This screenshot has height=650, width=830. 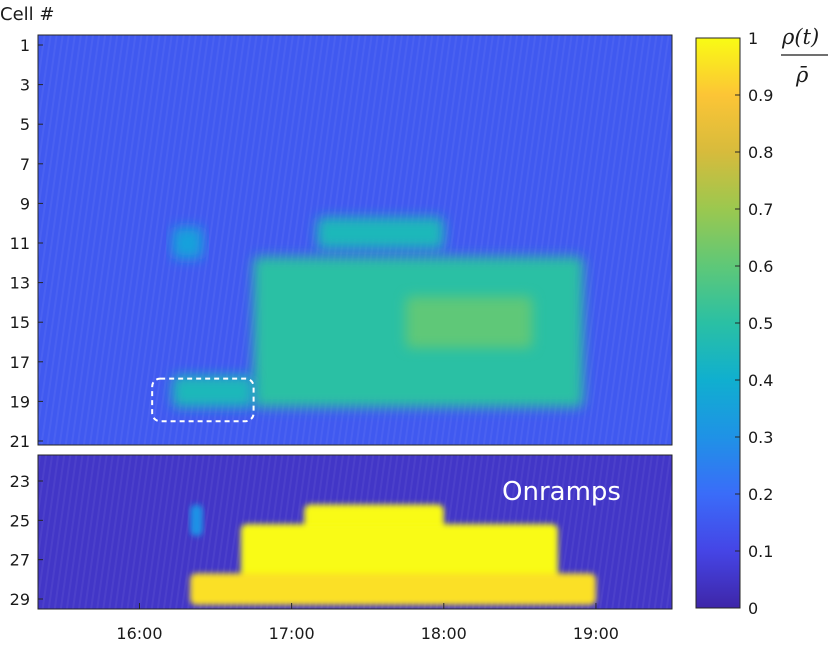 I want to click on colorbar-tick-label: 0.7, so click(x=760, y=209).